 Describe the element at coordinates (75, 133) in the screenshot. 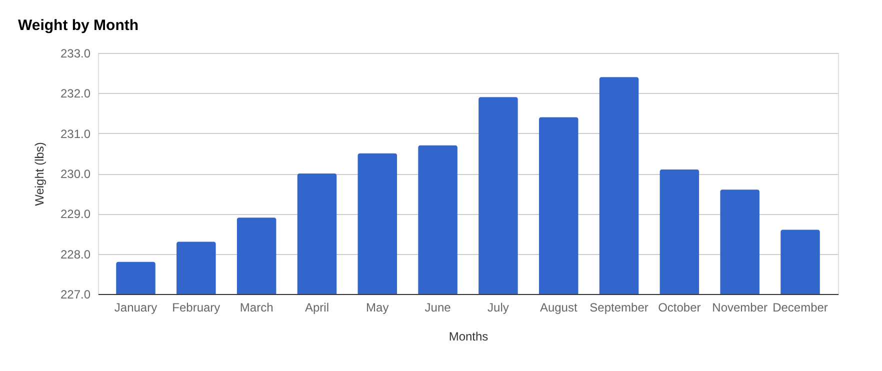

I see `y-tick-label: 231.0` at that location.